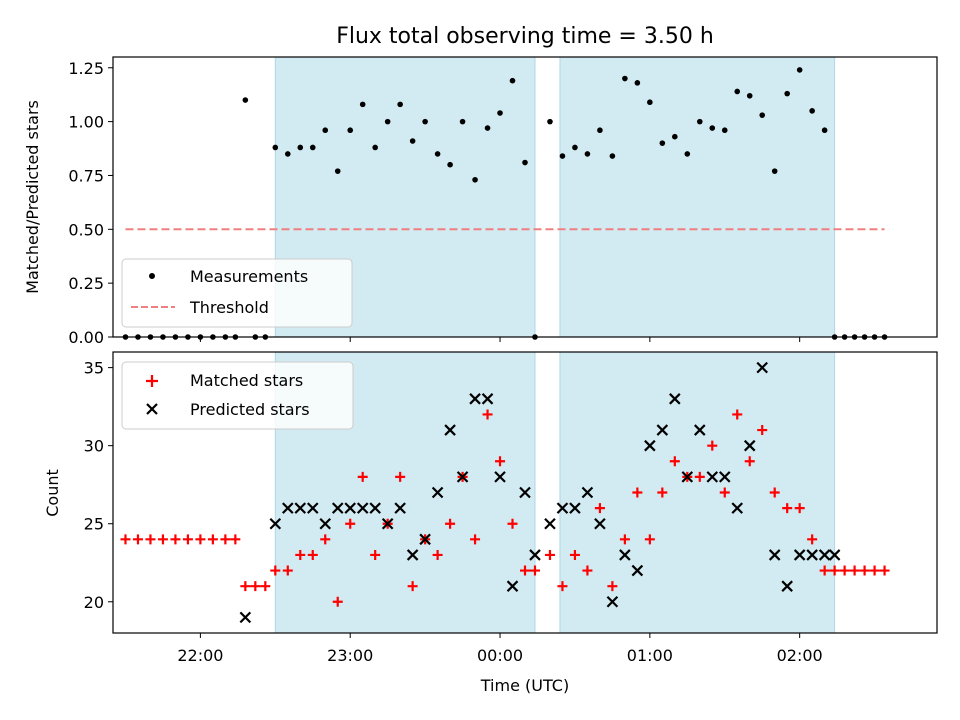 This screenshot has height=720, width=960. What do you see at coordinates (650, 655) in the screenshot?
I see `bottom-x-tick-label: 01:00` at bounding box center [650, 655].